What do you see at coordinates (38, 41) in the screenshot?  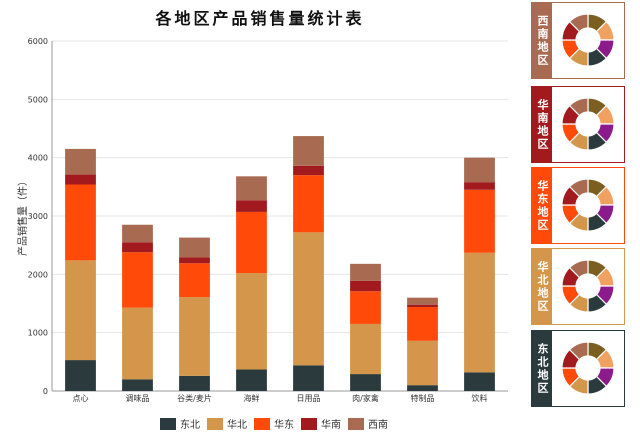 I see `y-tick-label: 6000` at bounding box center [38, 41].